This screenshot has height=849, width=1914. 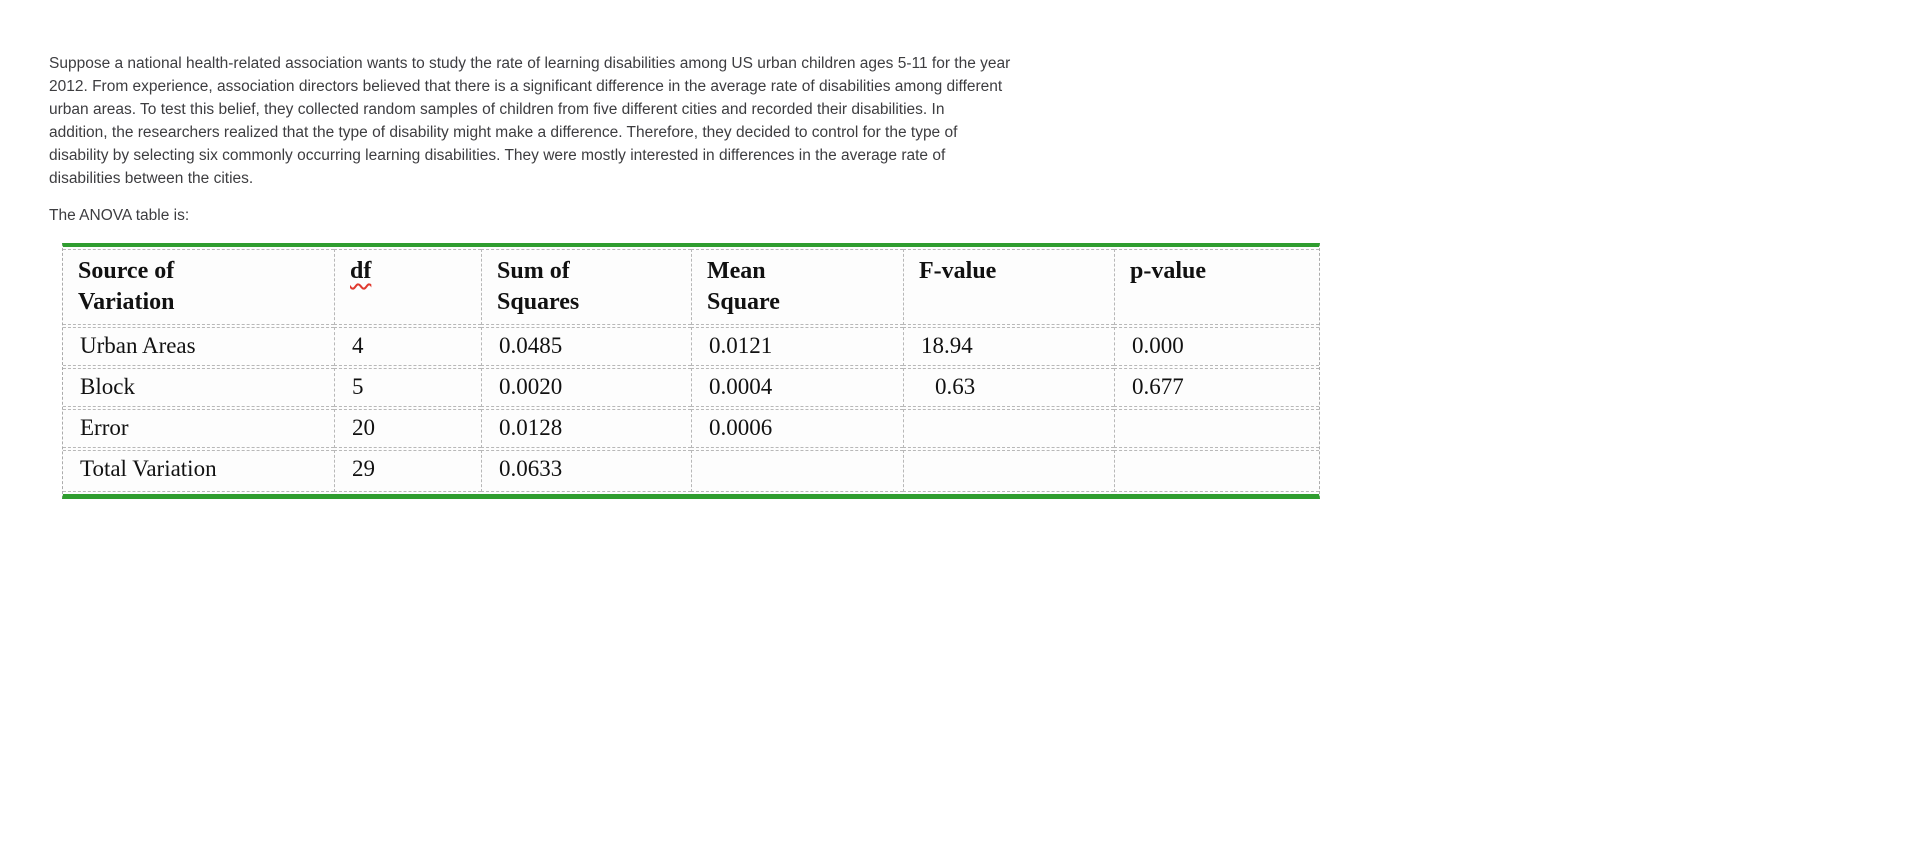 I want to click on cell-sum-of-squares: 0.0020, so click(x=586, y=387).